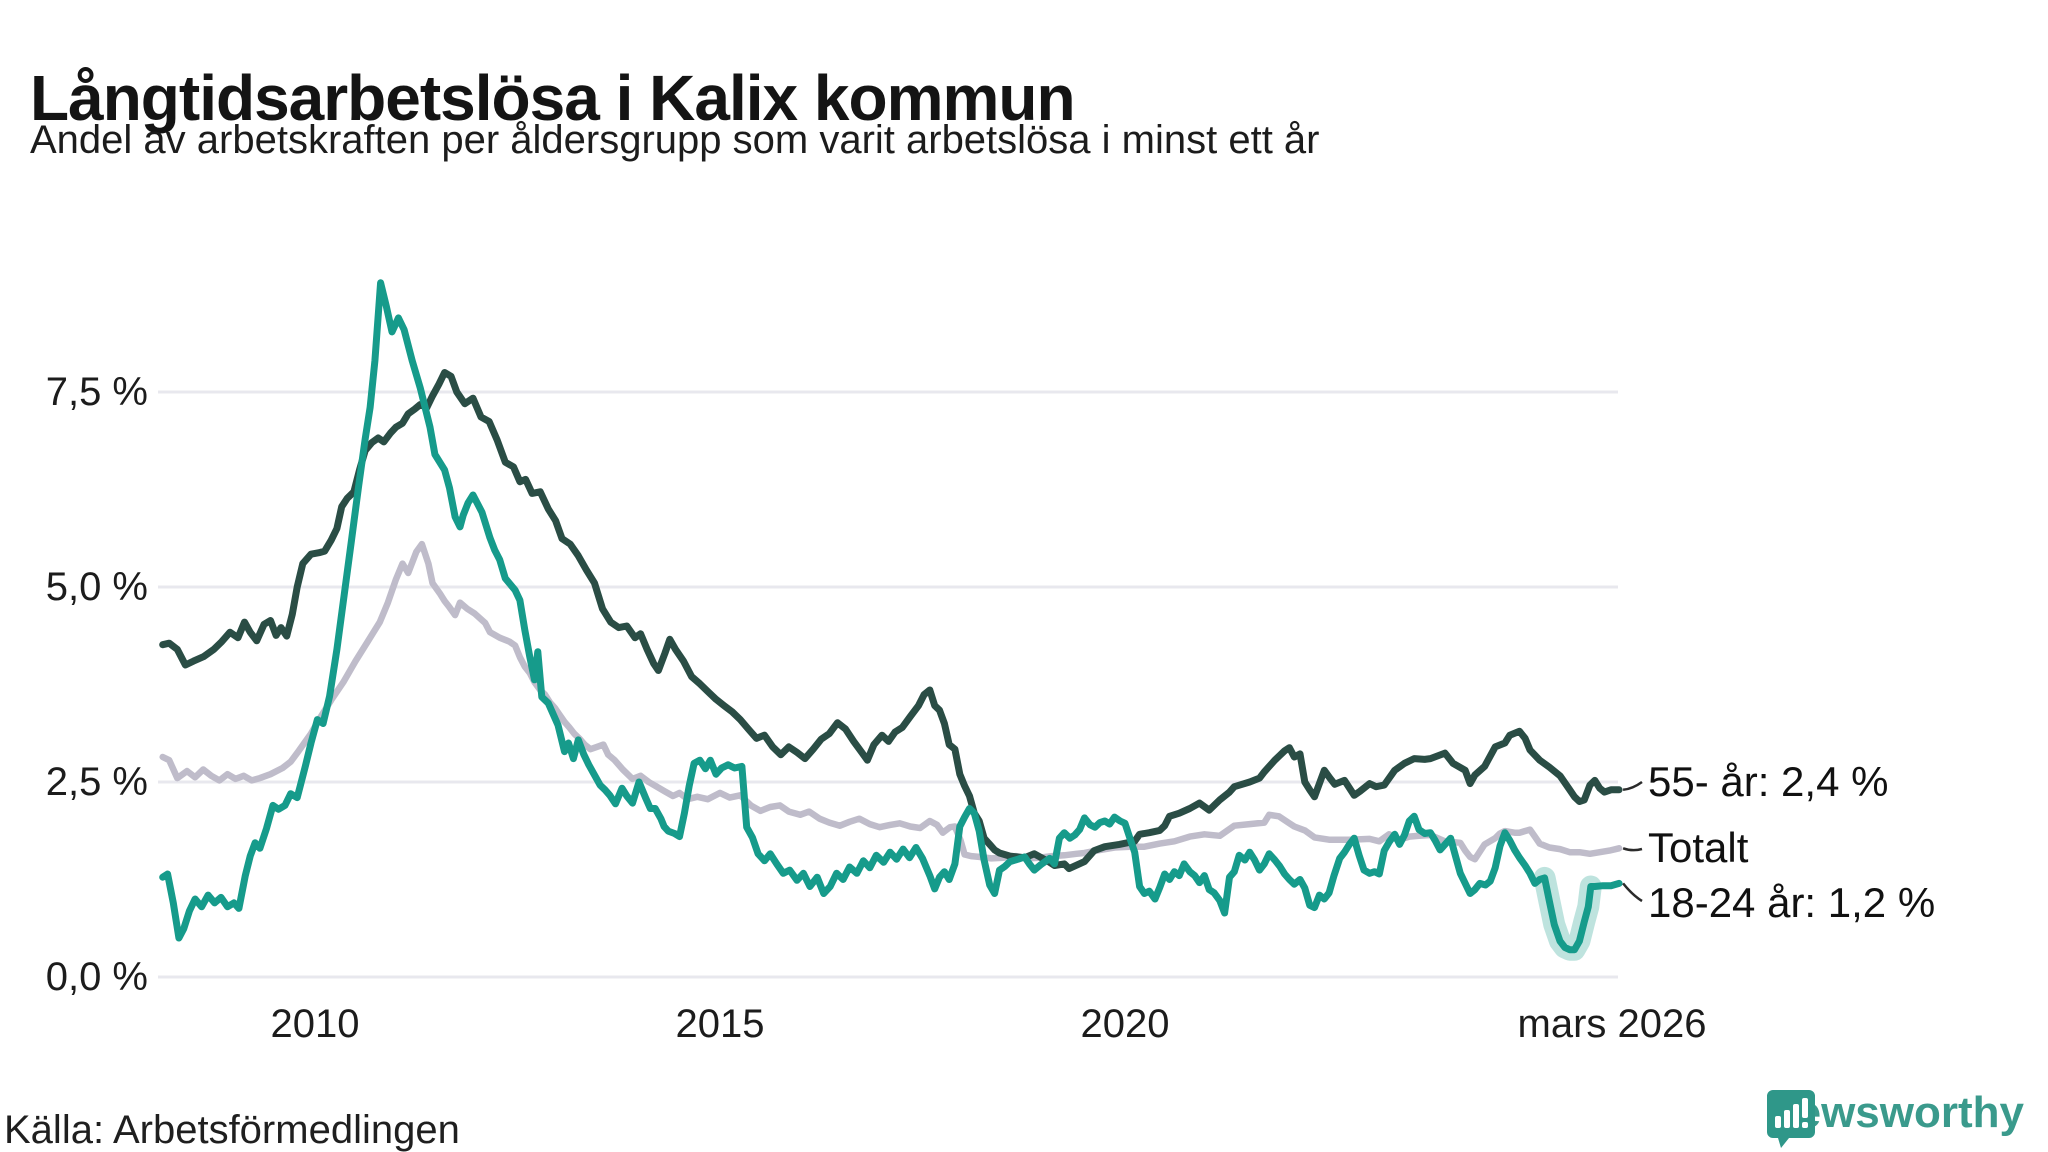  Describe the element at coordinates (96, 392) in the screenshot. I see `y-tick-label: 7,5 %` at that location.